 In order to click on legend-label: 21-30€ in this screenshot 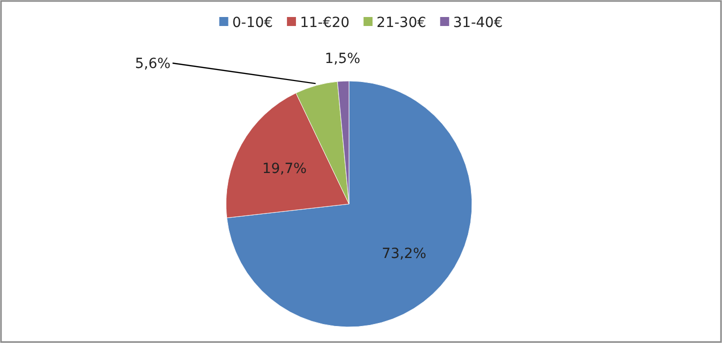, I will do `click(401, 22)`.